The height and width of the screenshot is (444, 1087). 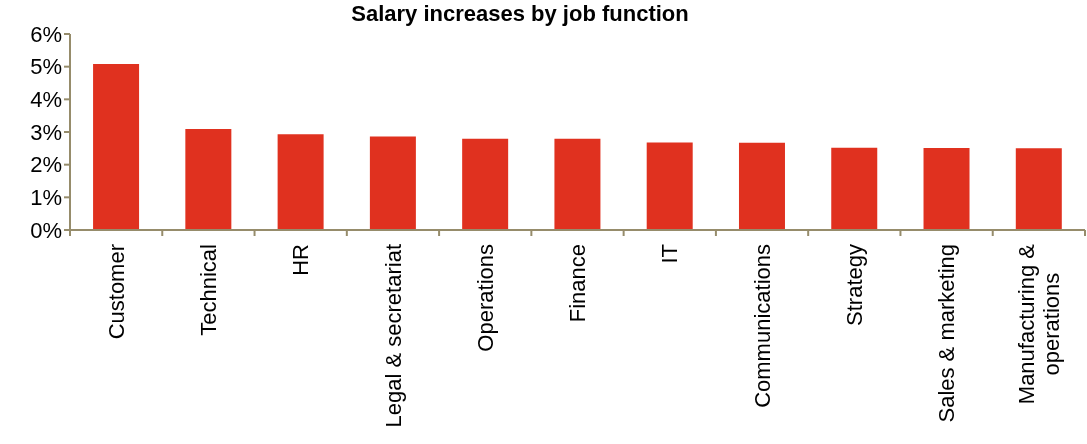 I want to click on y-tick-label: 3%, so click(x=46, y=132).